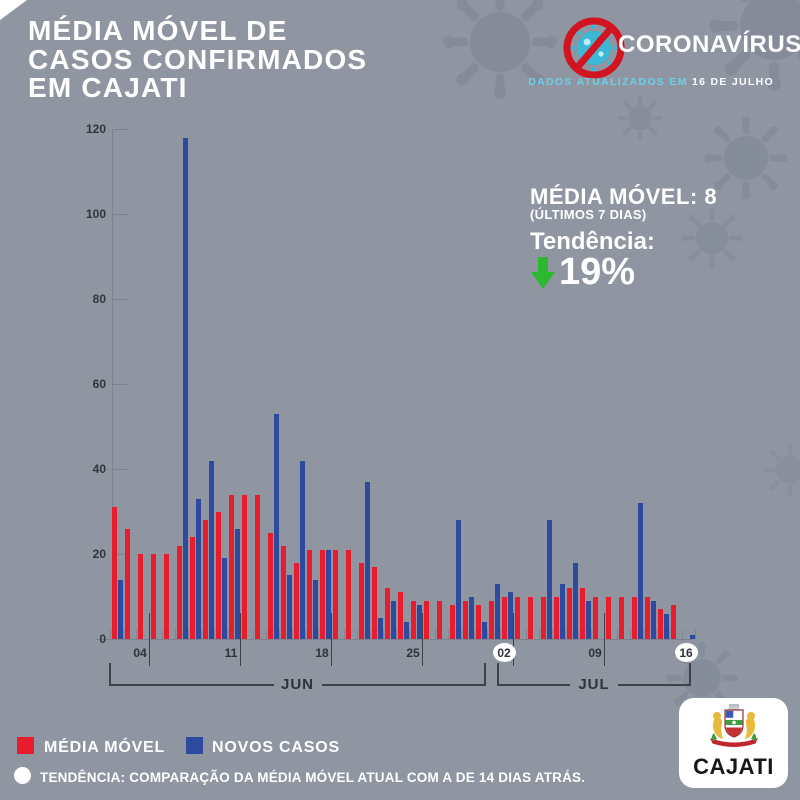 This screenshot has width=800, height=800. Describe the element at coordinates (322, 653) in the screenshot. I see `x-tick-label: 18` at that location.